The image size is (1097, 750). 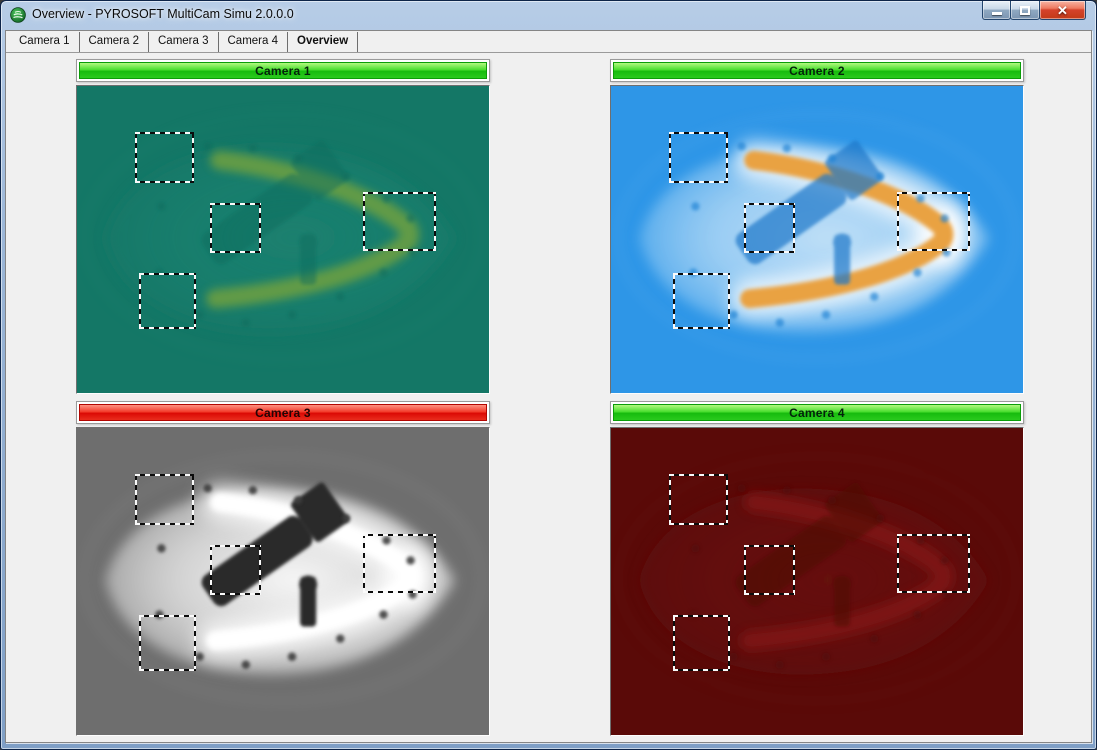 I want to click on camera-status-bar-4: Camera 4, so click(x=817, y=412).